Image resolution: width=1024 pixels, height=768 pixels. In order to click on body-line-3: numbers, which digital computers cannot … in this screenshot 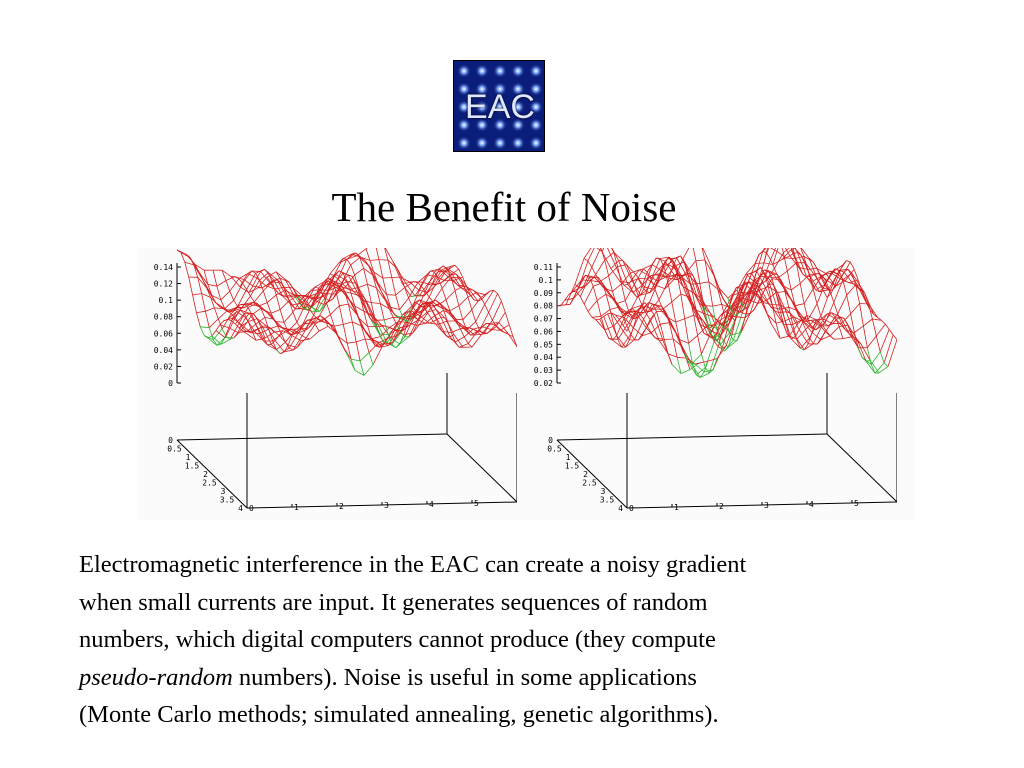, I will do `click(397, 639)`.